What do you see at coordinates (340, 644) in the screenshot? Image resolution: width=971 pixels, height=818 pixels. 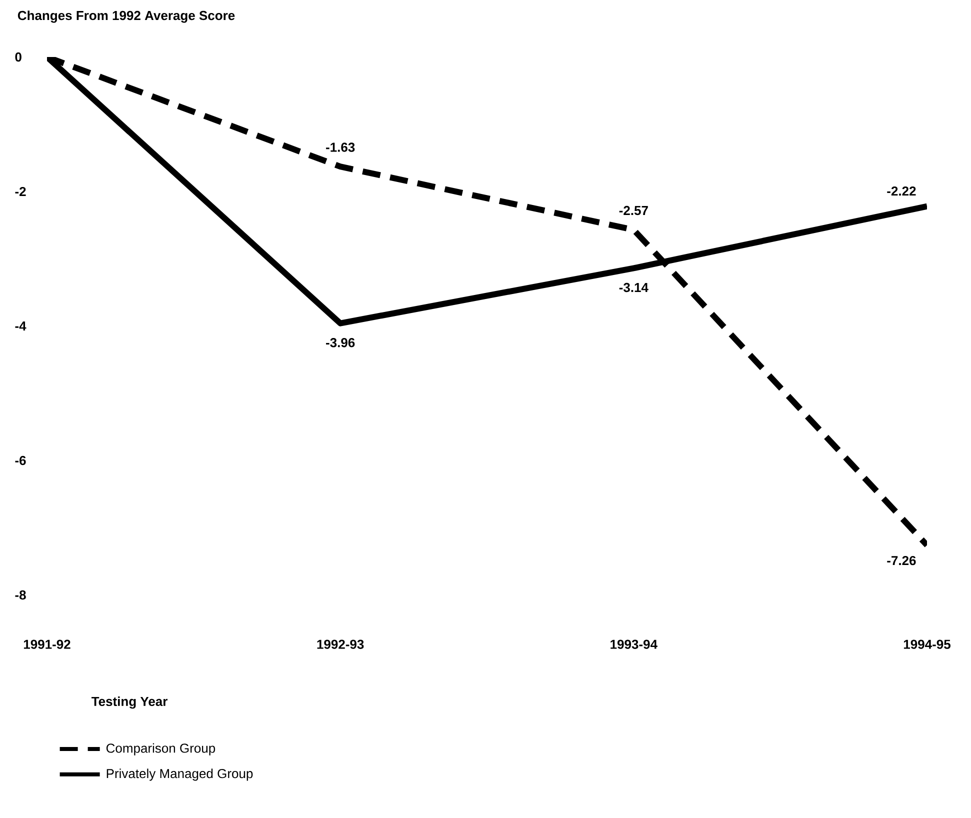 I see `x-tick-label: 1992-93` at bounding box center [340, 644].